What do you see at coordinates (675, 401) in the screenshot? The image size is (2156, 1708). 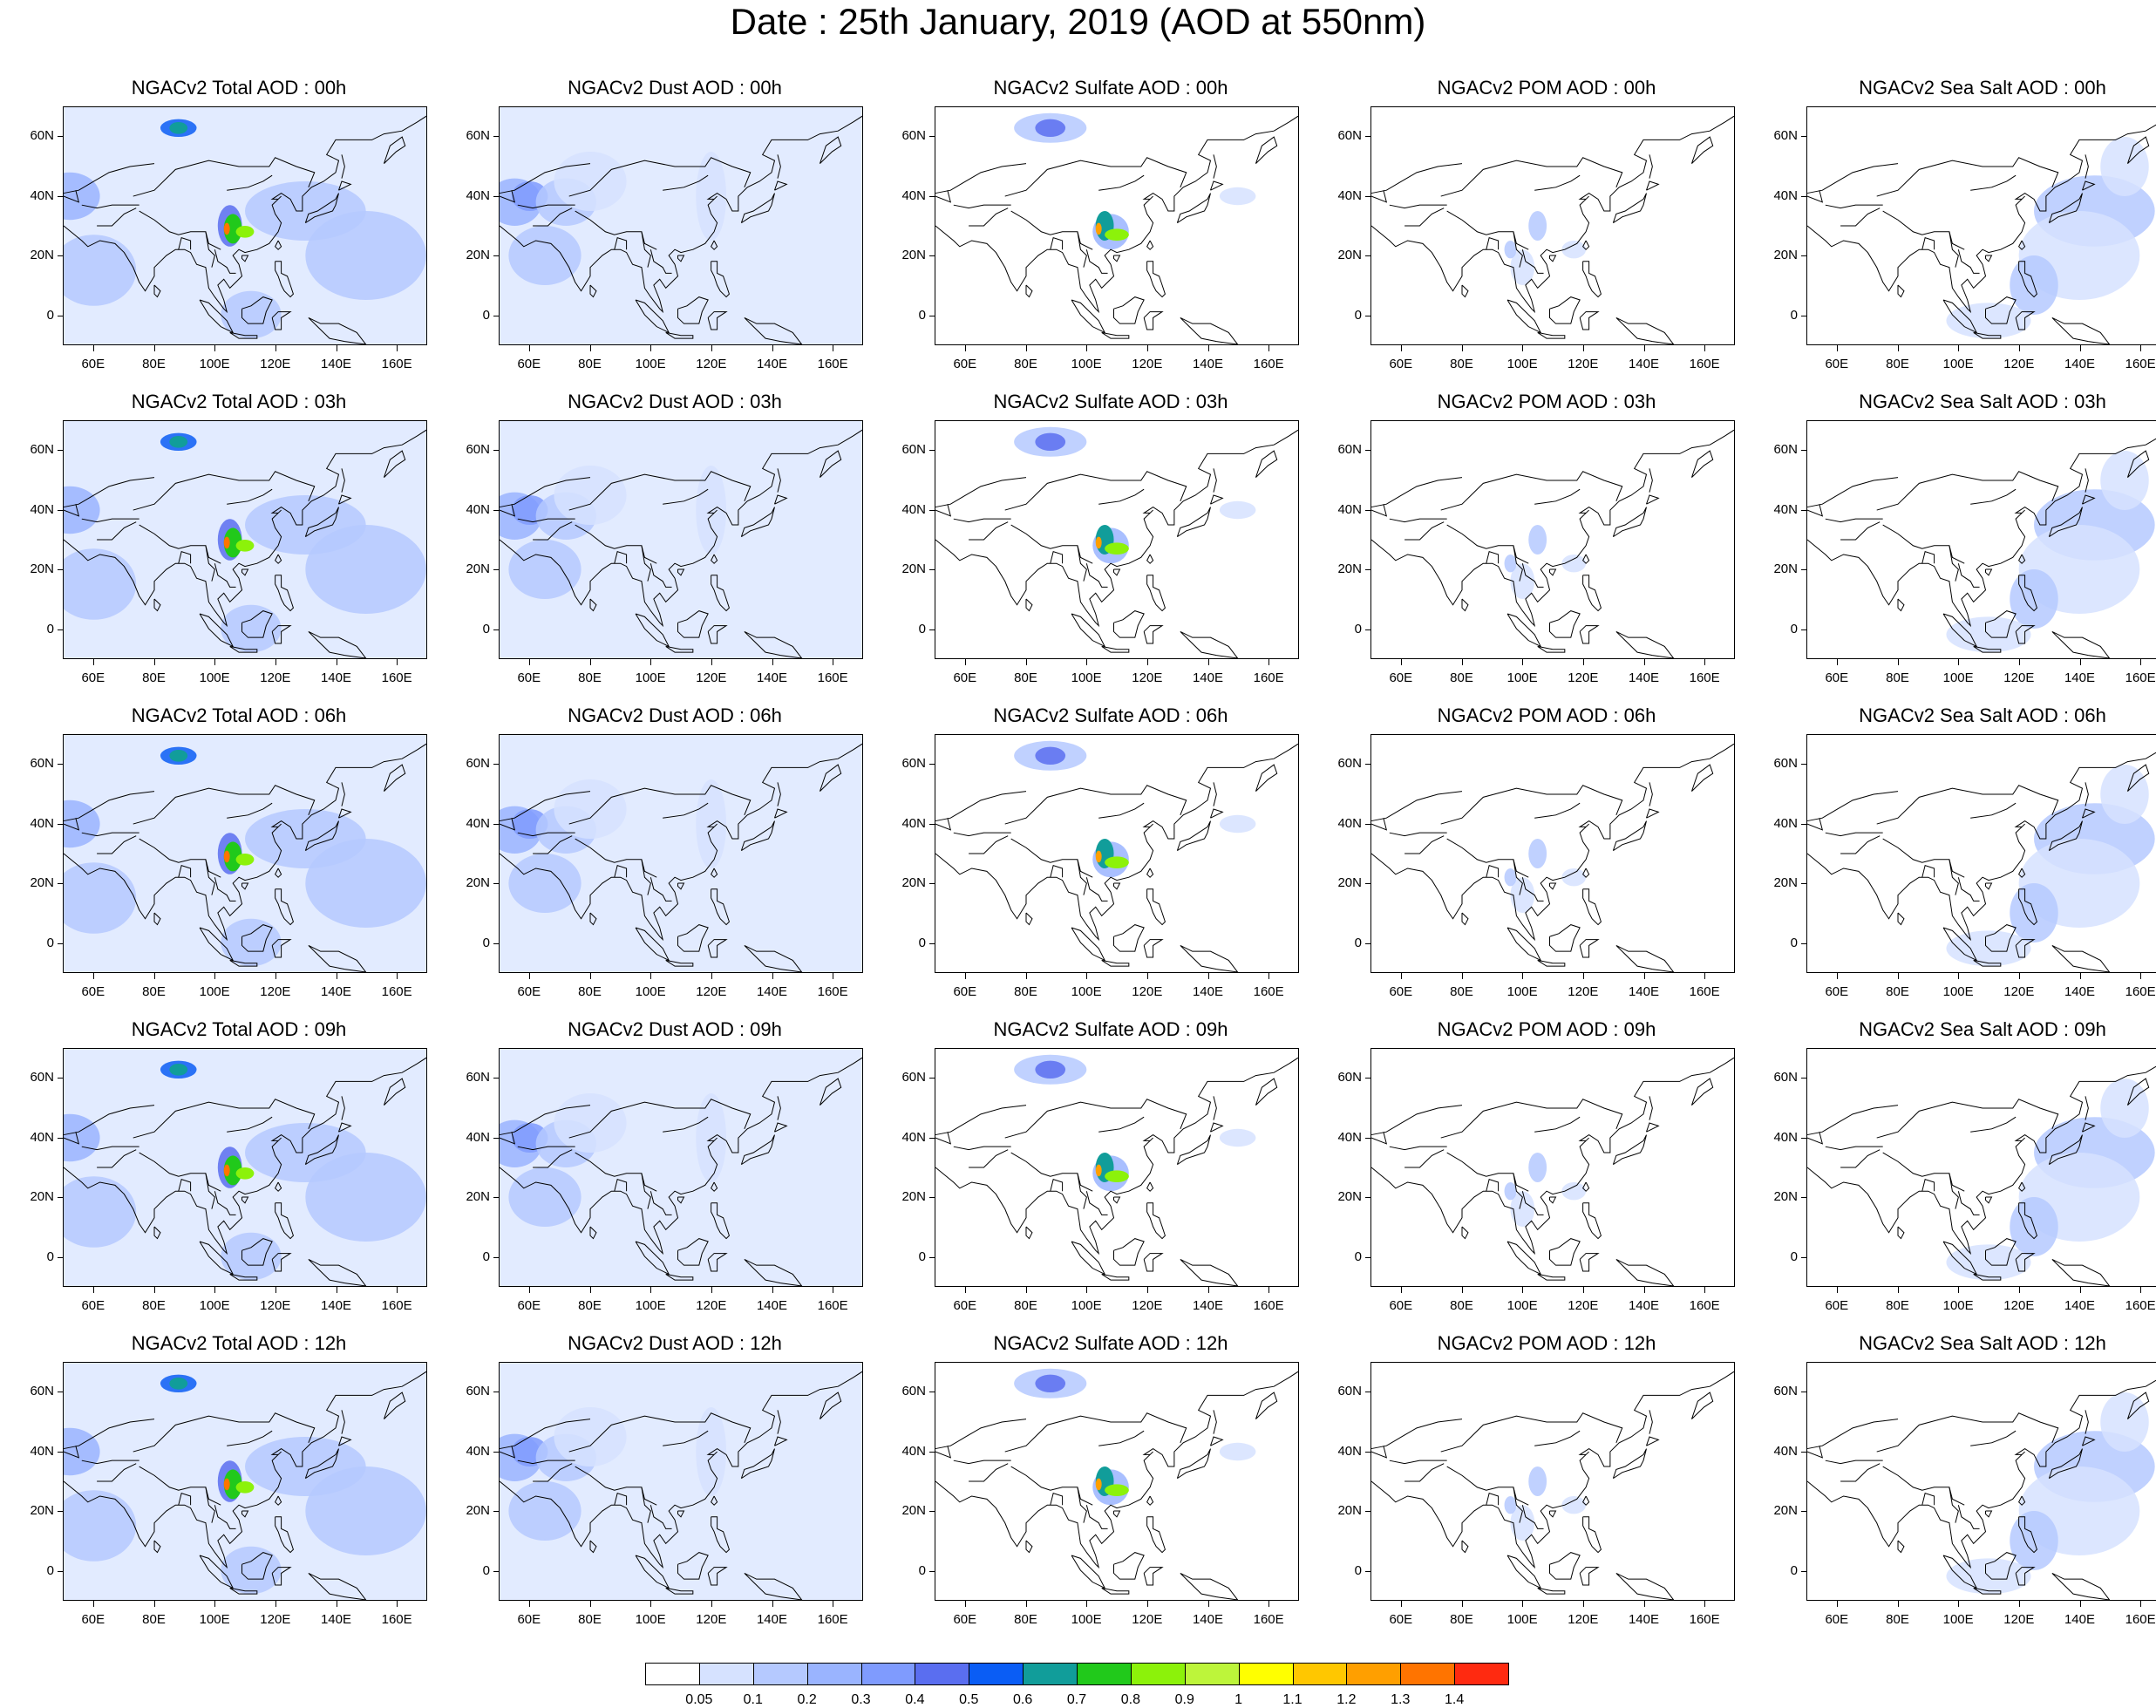 I see `panel-title: NGACv2 Dust AOD : 03h` at bounding box center [675, 401].